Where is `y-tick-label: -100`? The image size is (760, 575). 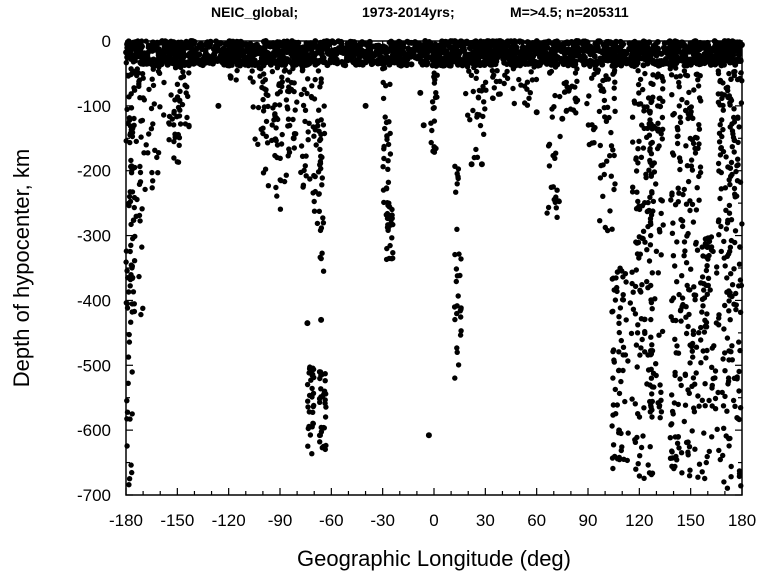
y-tick-label: -100 is located at coordinates (94, 106).